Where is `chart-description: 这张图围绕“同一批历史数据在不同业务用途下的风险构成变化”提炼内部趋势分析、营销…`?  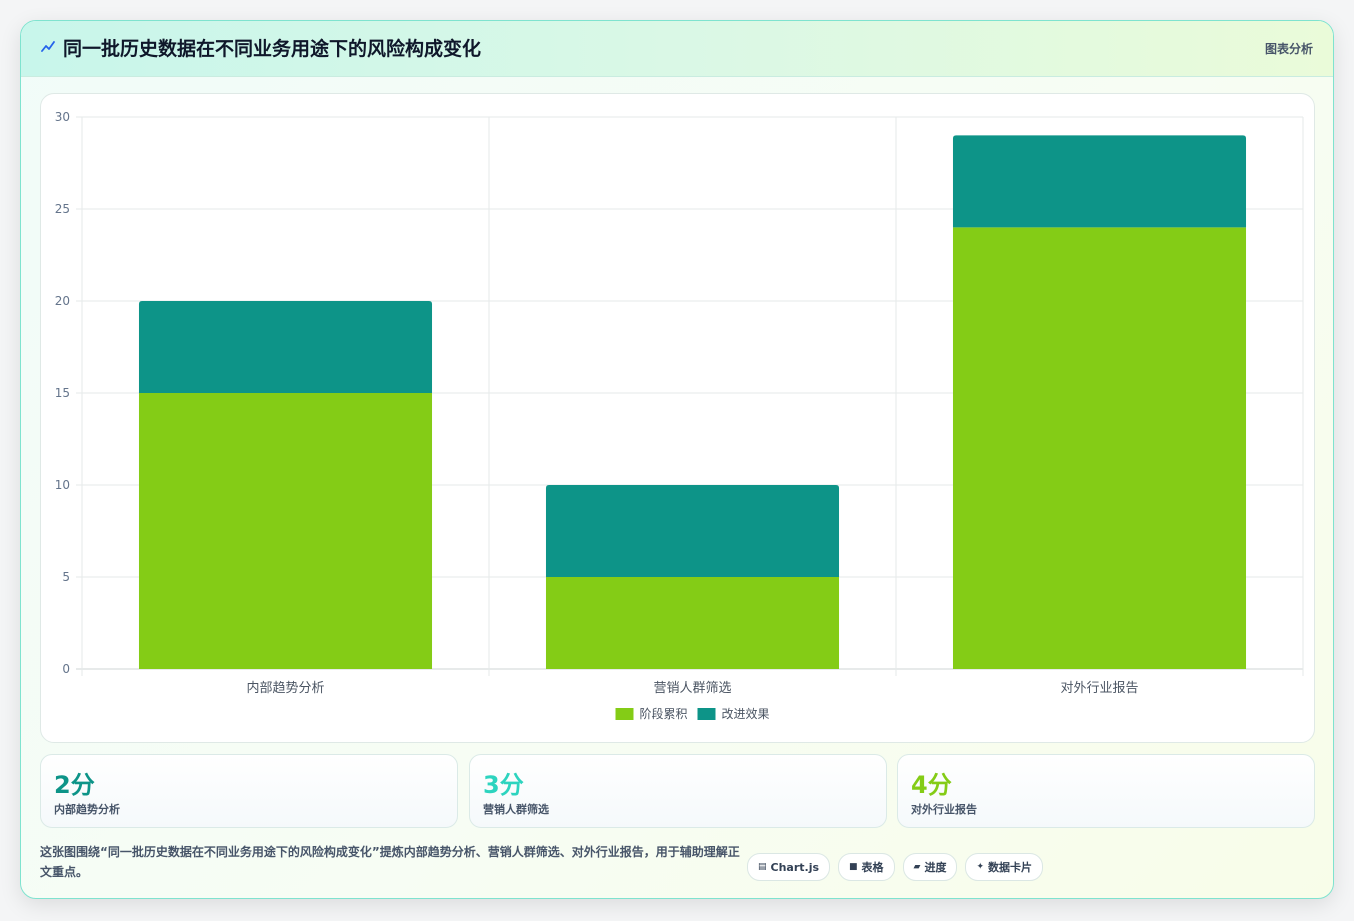
chart-description: 这张图围绕“同一批历史数据在不同业务用途下的风险构成变化”提炼内部趋势分析、营销… is located at coordinates (390, 862).